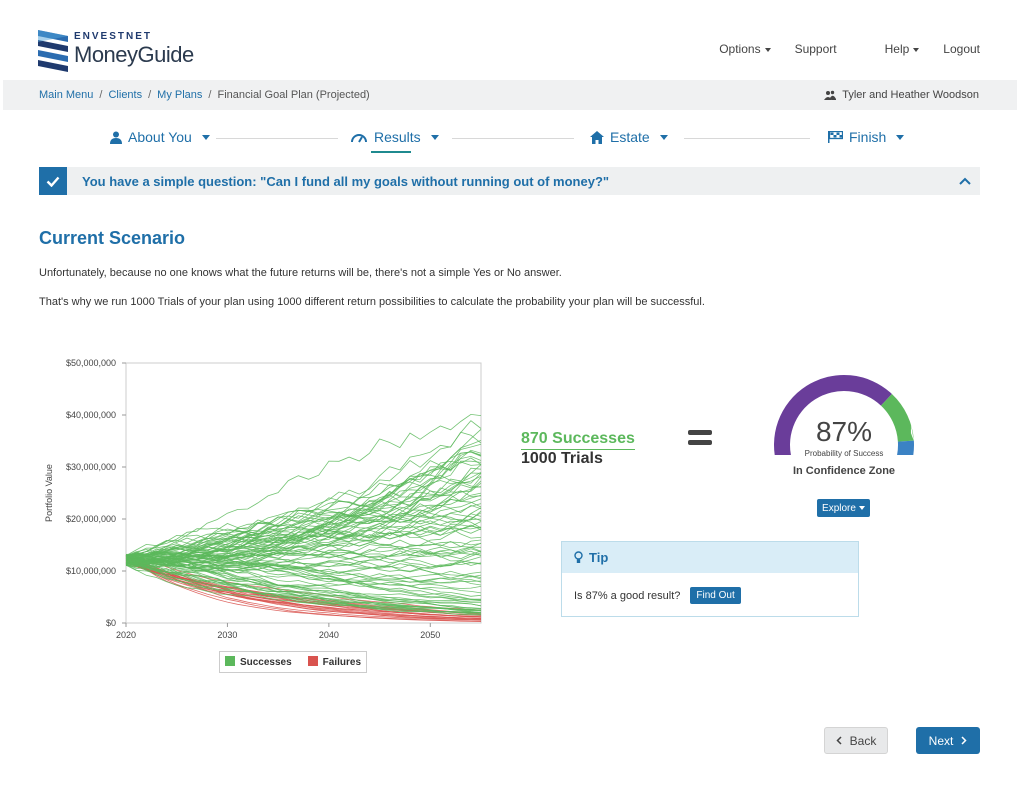 The height and width of the screenshot is (791, 1020). What do you see at coordinates (910, 95) in the screenshot?
I see `client-name: Tyler and Heather Woodson` at bounding box center [910, 95].